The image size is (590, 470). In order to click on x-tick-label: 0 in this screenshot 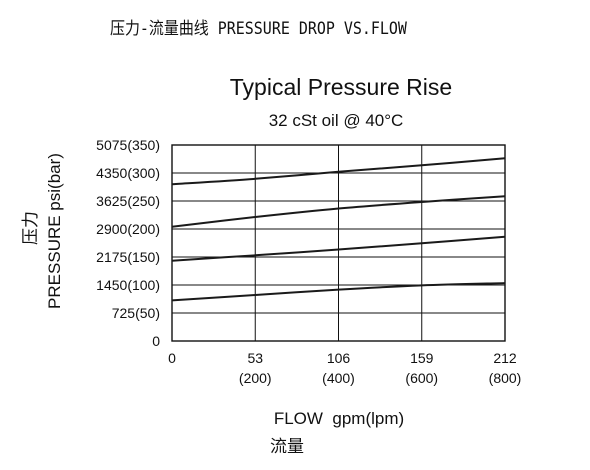, I will do `click(172, 358)`.